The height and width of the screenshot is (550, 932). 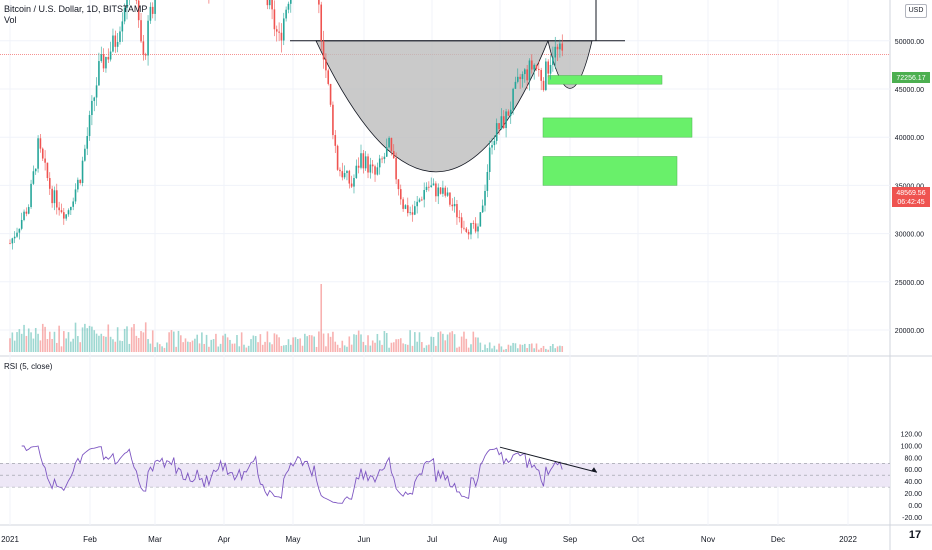 What do you see at coordinates (364, 539) in the screenshot?
I see `time-tick-label: Jun` at bounding box center [364, 539].